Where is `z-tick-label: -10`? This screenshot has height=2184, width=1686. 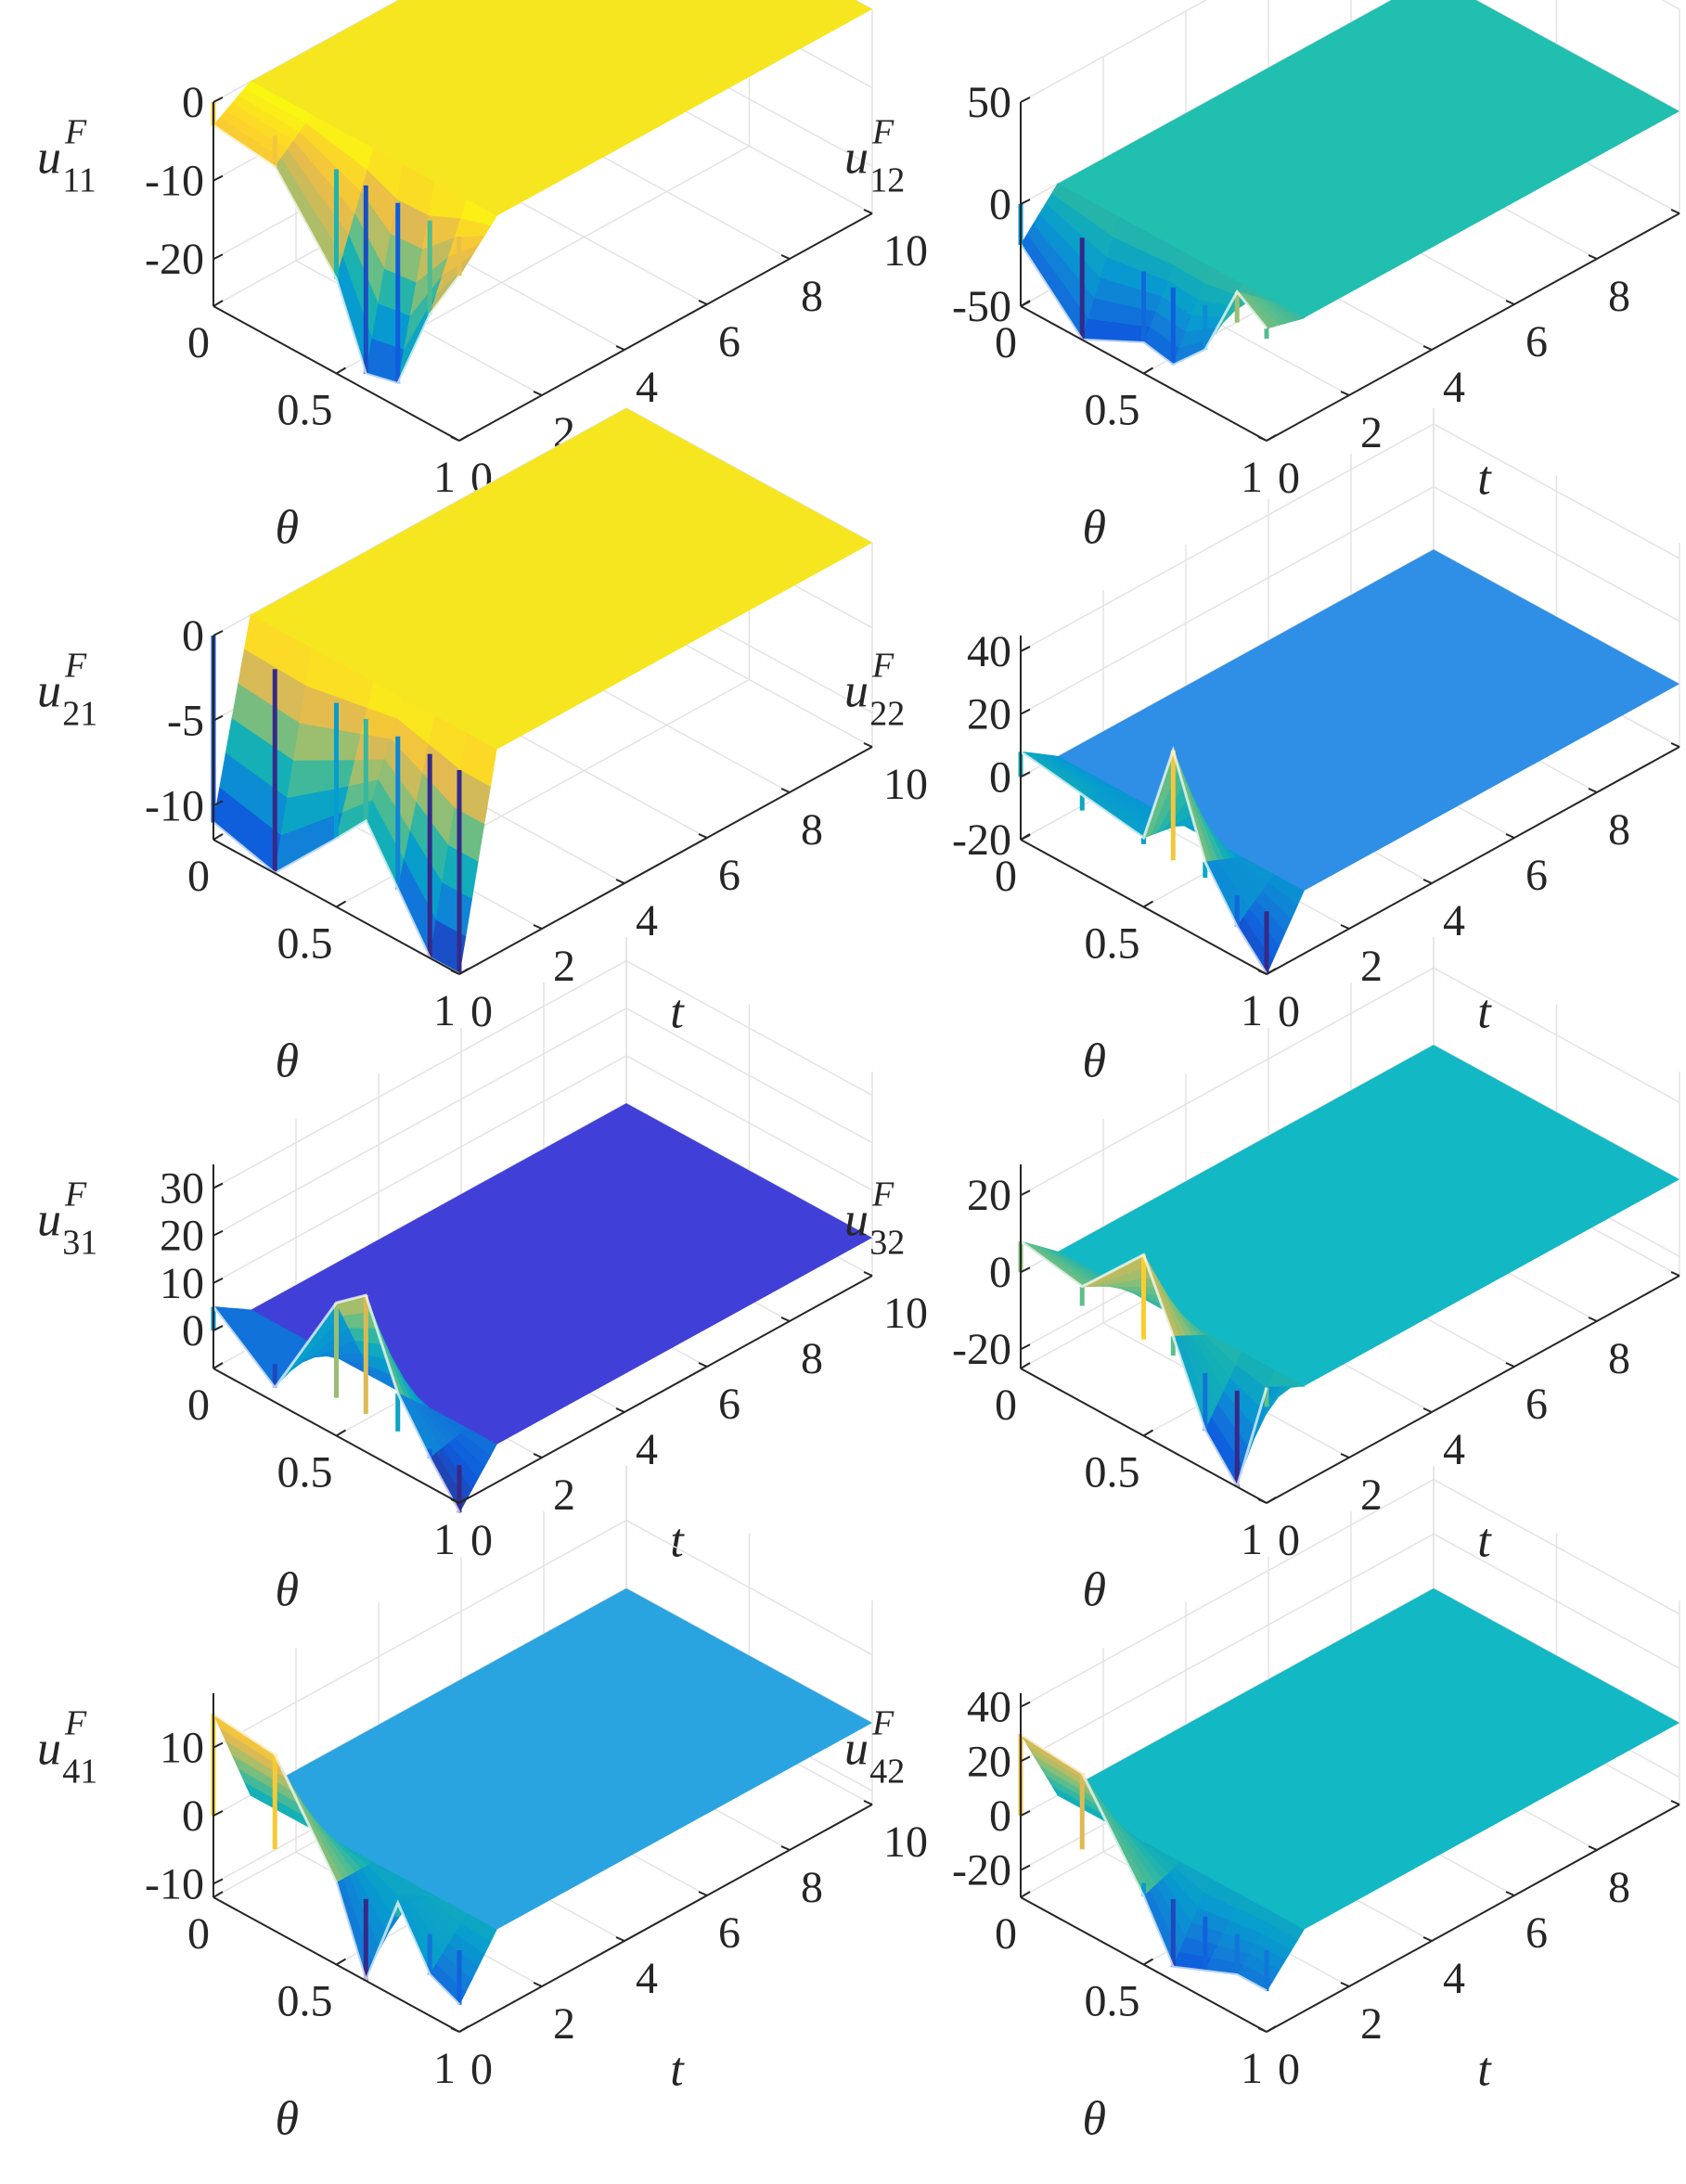
z-tick-label: -10 is located at coordinates (174, 805).